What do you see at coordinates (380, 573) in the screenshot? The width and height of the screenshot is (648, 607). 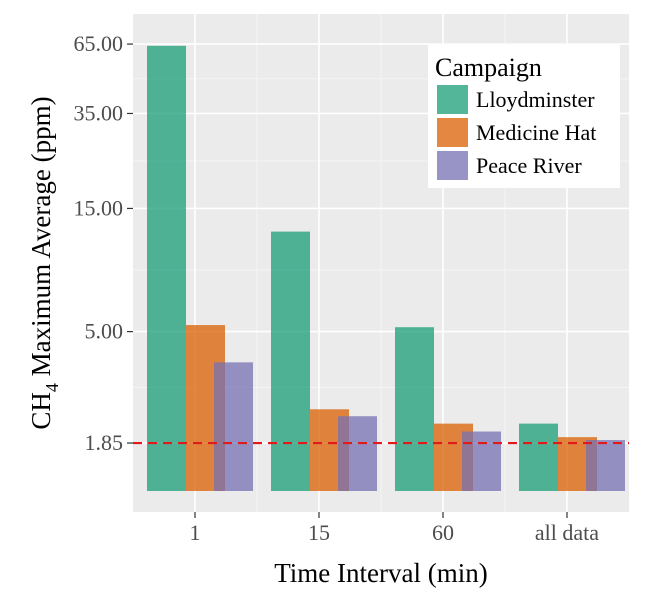 I see `x-axis-title: Time Interval (min)` at bounding box center [380, 573].